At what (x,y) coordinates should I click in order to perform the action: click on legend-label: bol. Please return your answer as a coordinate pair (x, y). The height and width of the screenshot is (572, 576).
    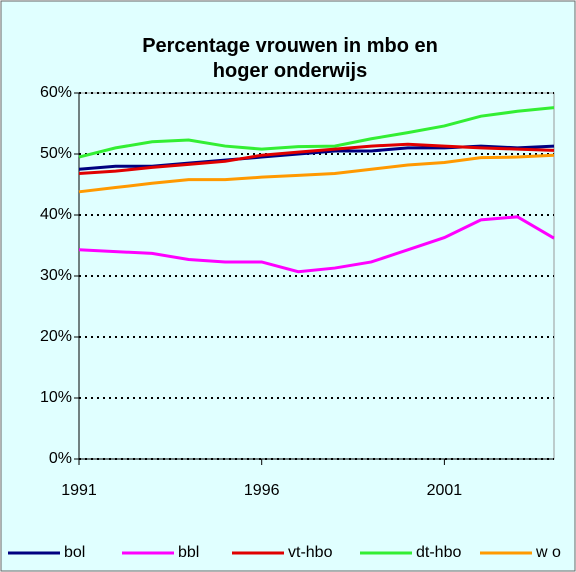
    Looking at the image, I should click on (74, 552).